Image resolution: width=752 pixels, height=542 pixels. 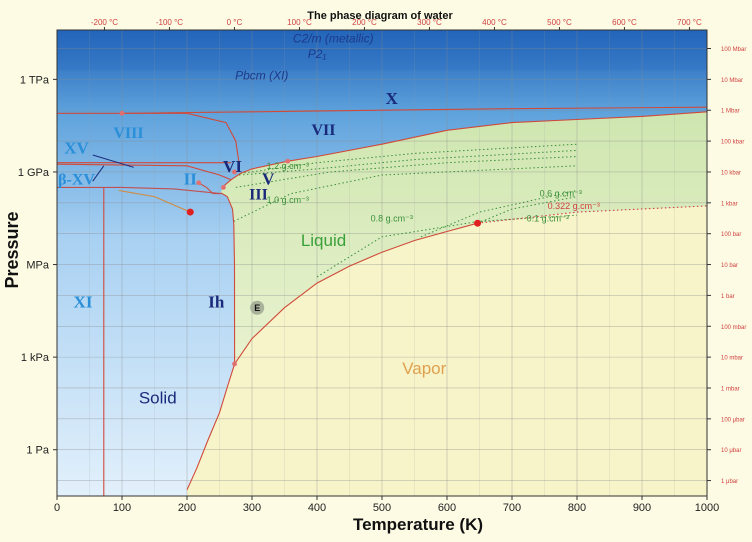 What do you see at coordinates (429, 22) in the screenshot?
I see `x-tick-celsius-label: 300 °C` at bounding box center [429, 22].